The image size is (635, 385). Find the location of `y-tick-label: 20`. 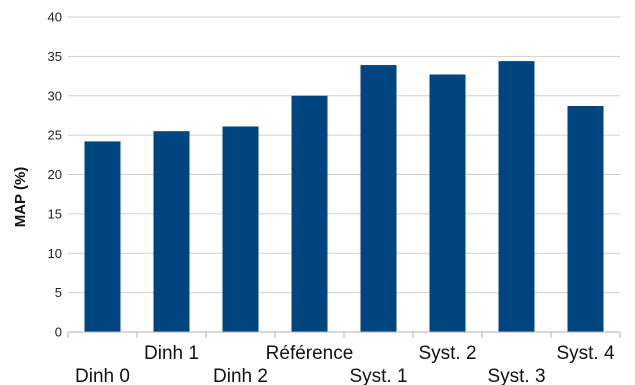

y-tick-label: 20 is located at coordinates (55, 174).